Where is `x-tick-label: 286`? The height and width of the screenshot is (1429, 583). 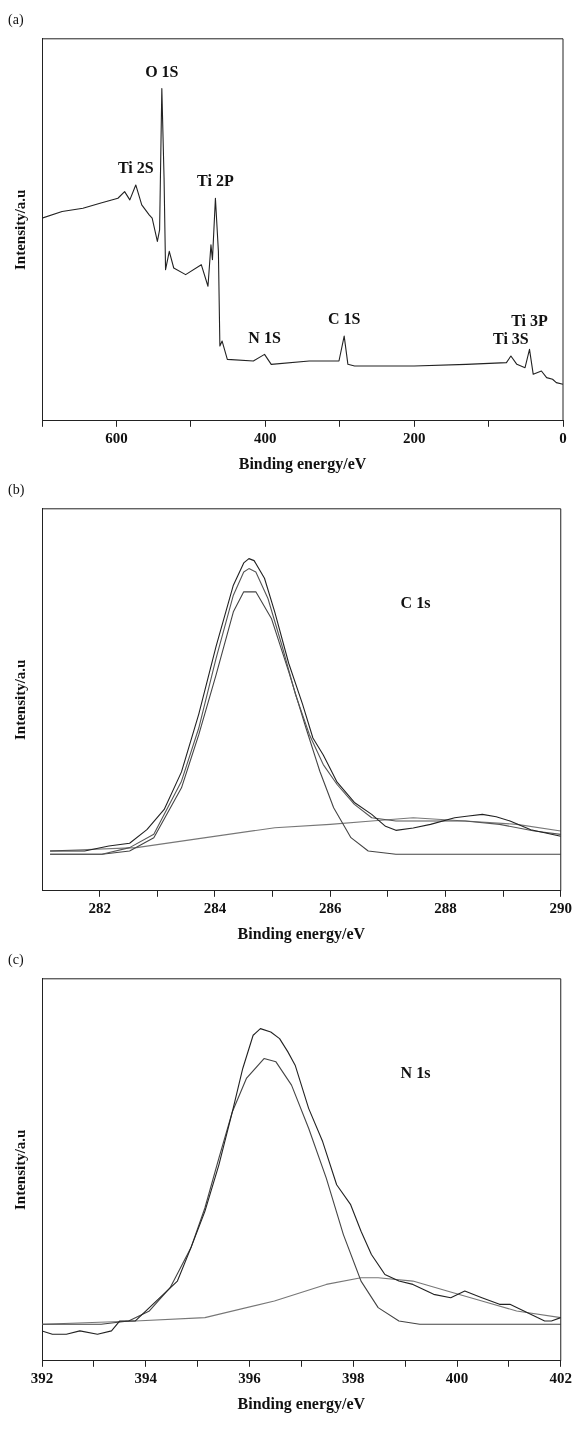
x-tick-label: 286 is located at coordinates (330, 907).